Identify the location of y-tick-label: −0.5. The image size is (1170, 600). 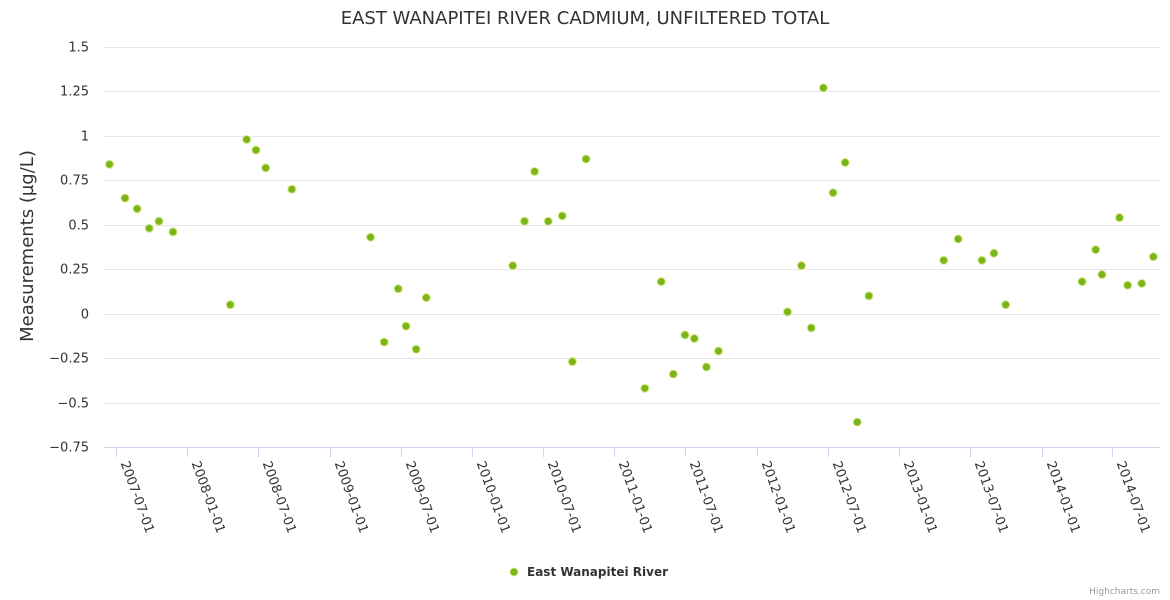
(73, 404).